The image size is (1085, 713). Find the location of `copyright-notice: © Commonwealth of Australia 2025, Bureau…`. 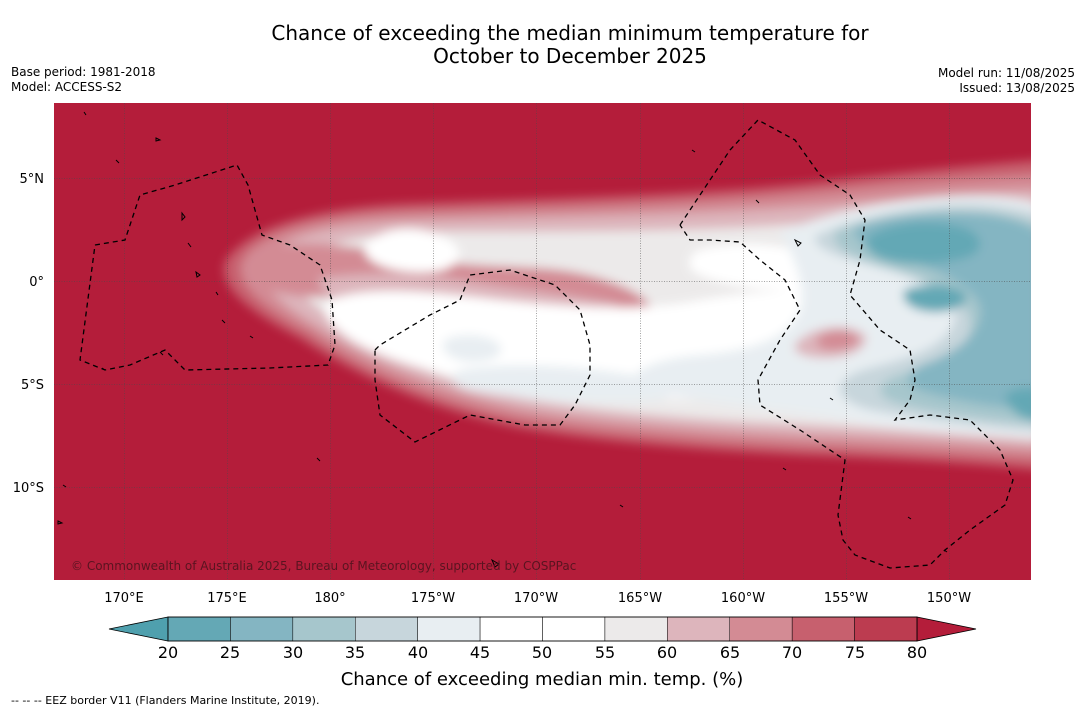

copyright-notice: © Commonwealth of Australia 2025, Bureau… is located at coordinates (323, 566).